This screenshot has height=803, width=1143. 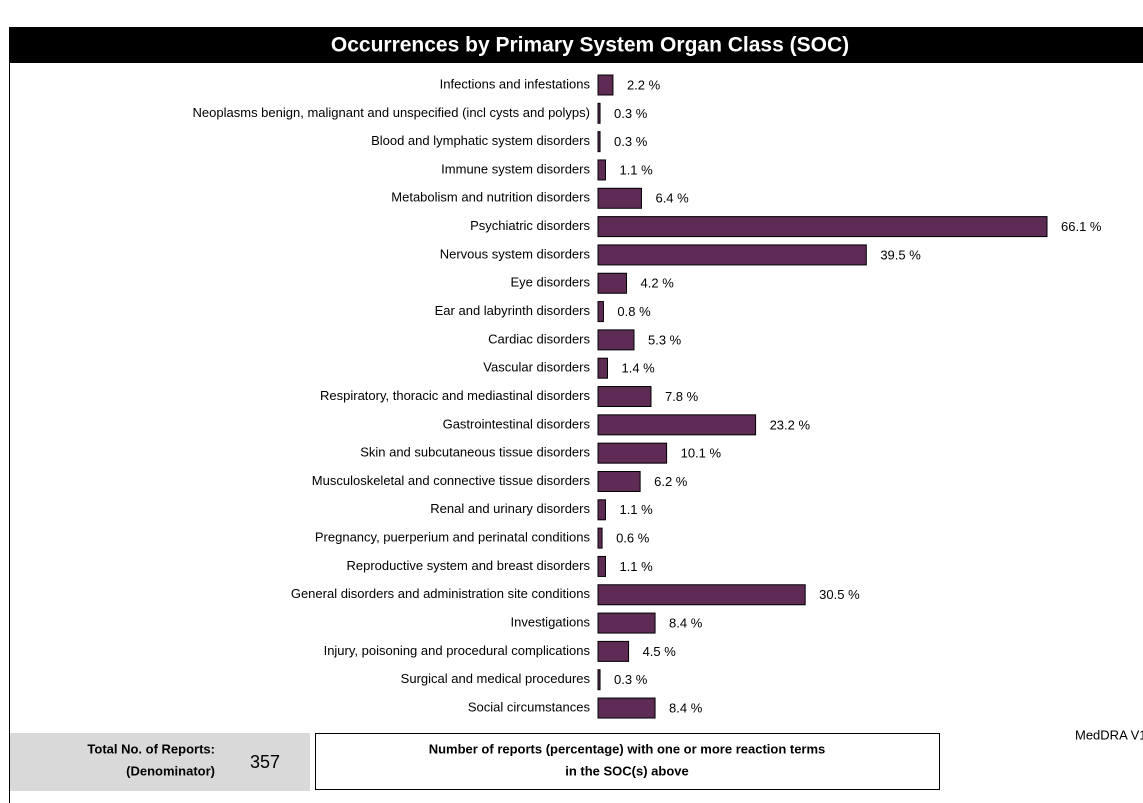 What do you see at coordinates (1109, 734) in the screenshot?
I see `version: MedDRA V14.0` at bounding box center [1109, 734].